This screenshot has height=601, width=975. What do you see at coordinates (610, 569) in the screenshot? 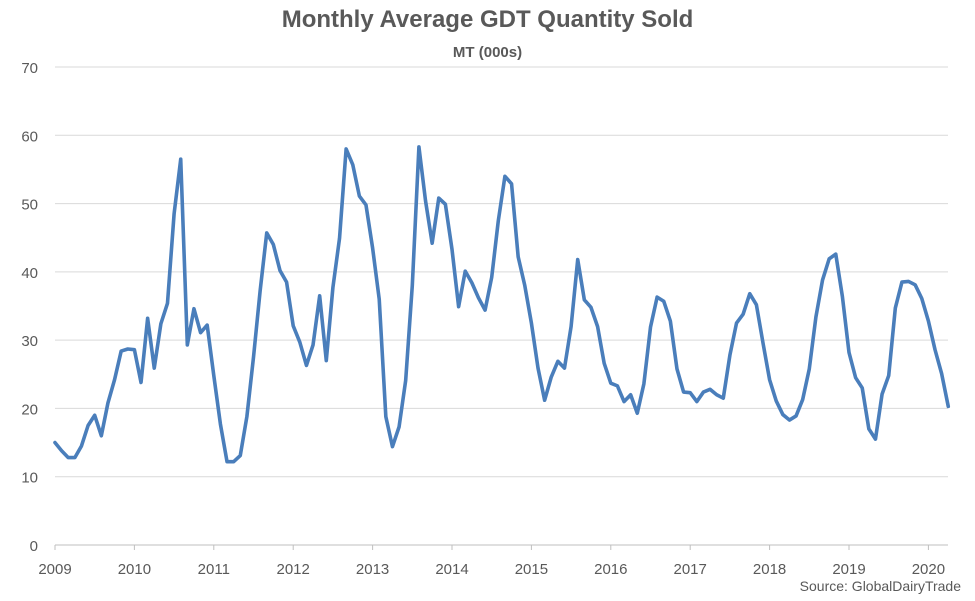
I see `x-tick-label: 2016` at bounding box center [610, 569].